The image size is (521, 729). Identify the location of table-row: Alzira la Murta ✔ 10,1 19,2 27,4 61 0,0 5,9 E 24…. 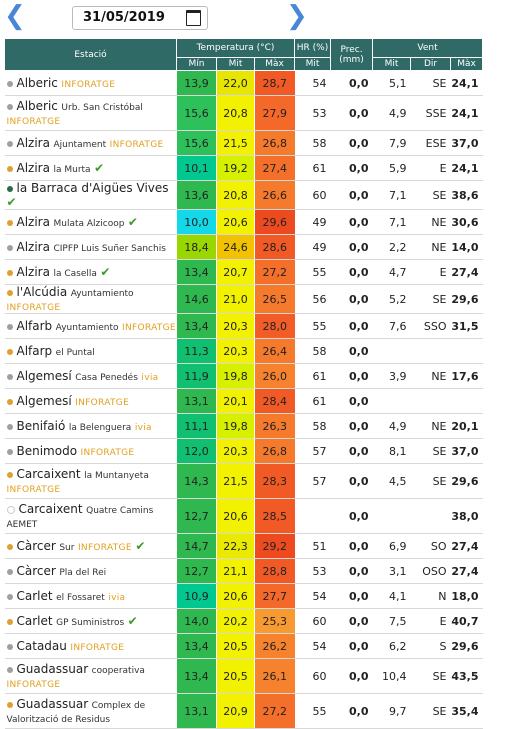
(243, 168).